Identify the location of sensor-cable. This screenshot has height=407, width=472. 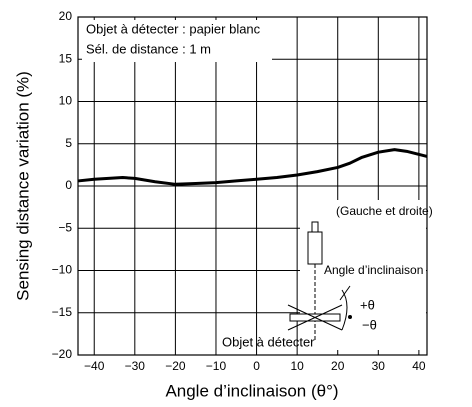
(315, 227).